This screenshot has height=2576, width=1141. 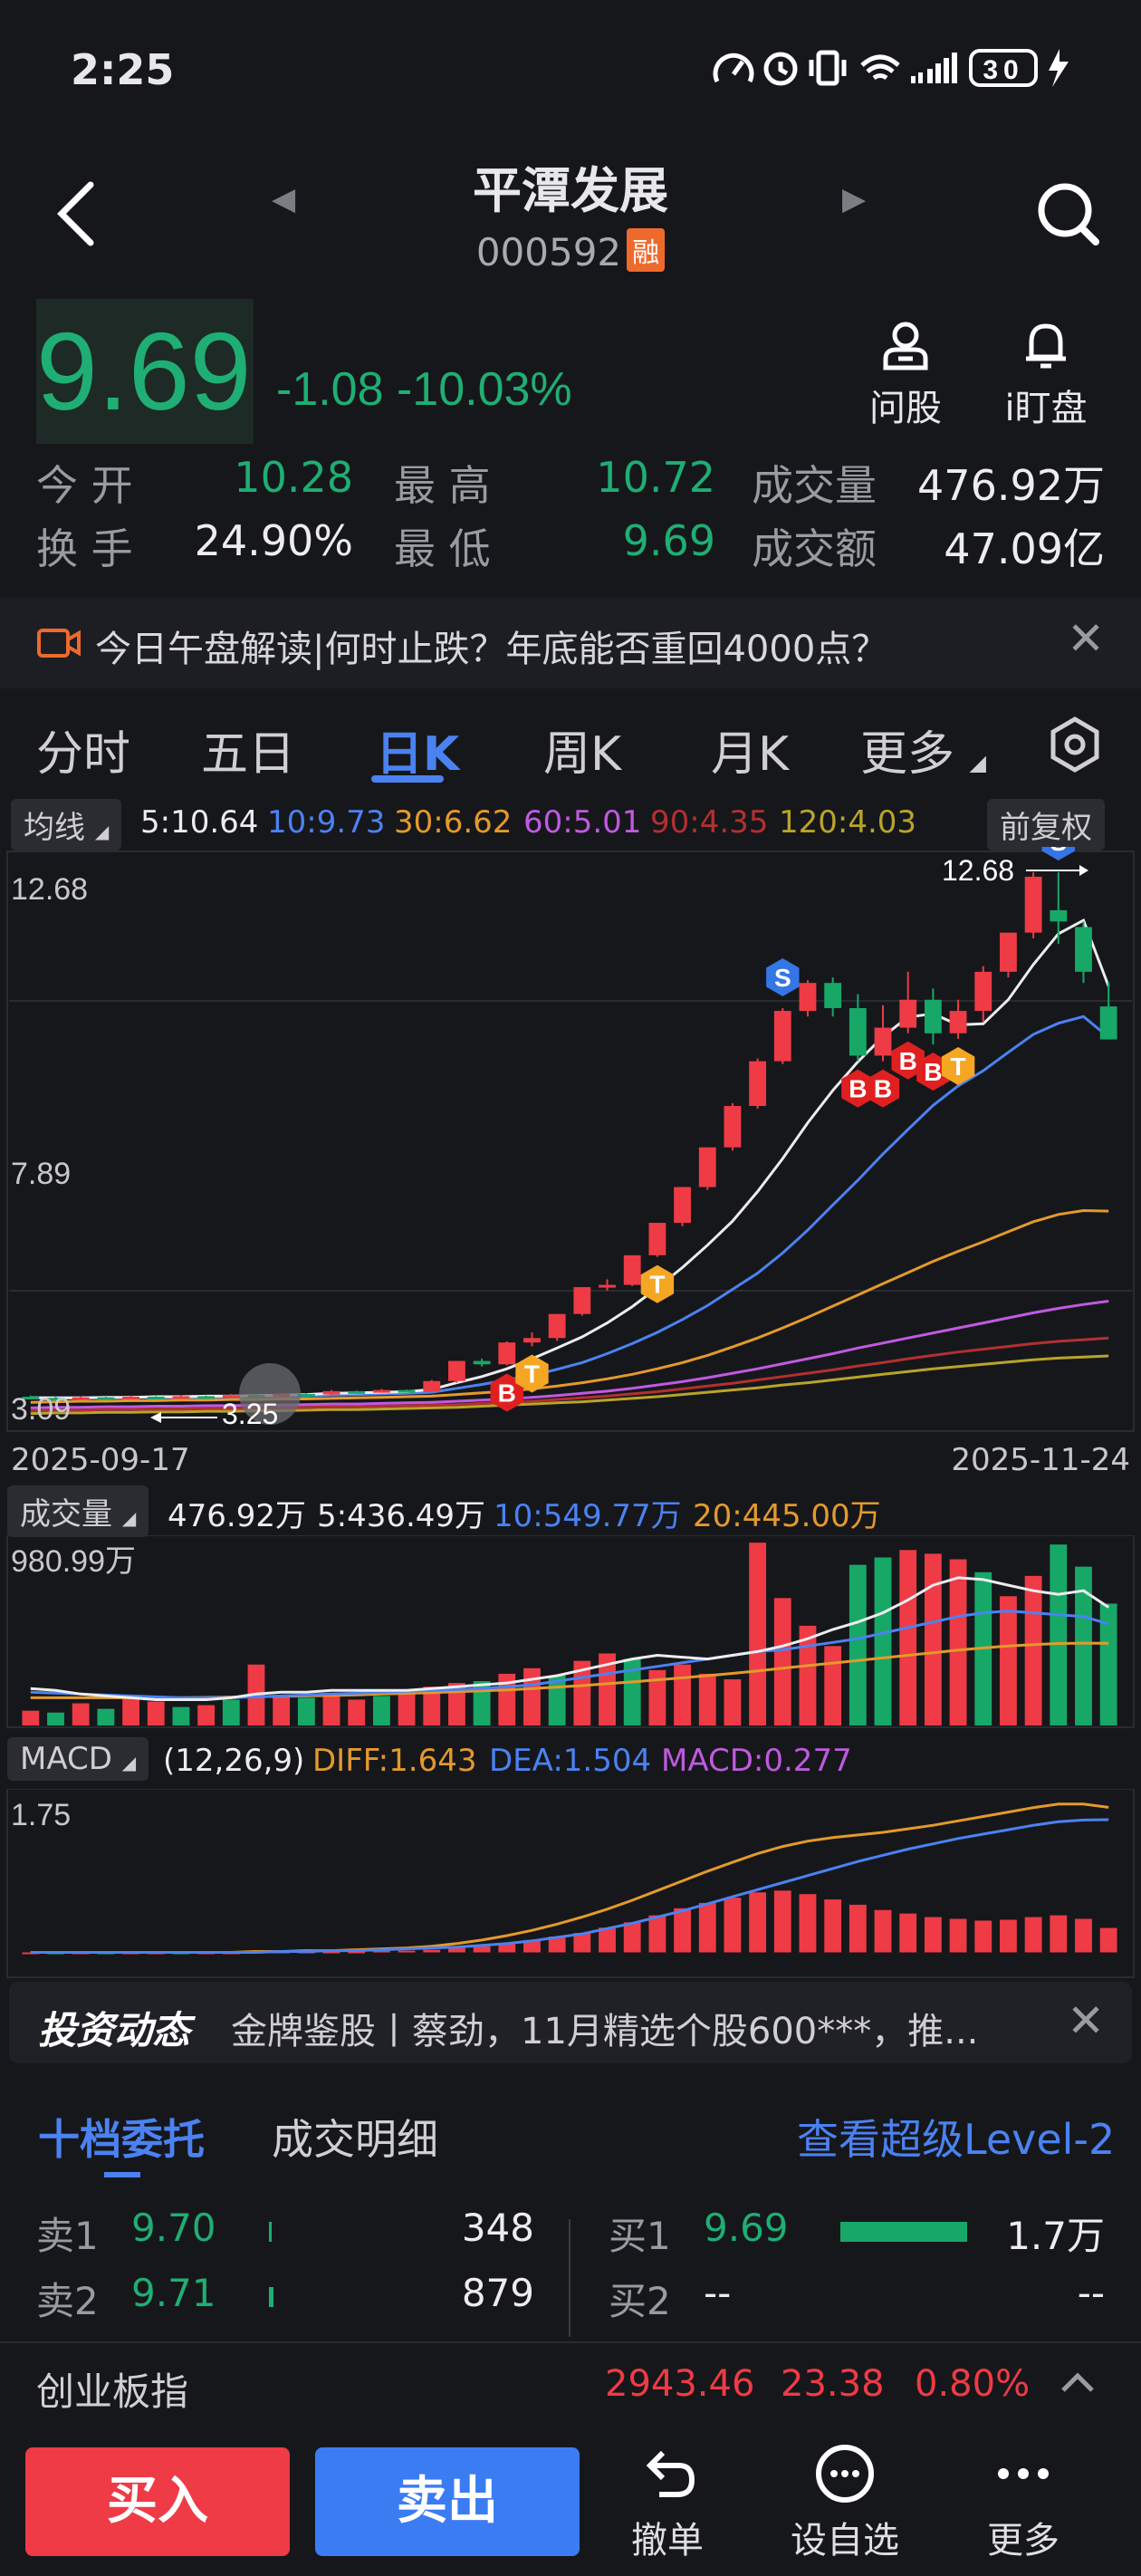 I want to click on kline-ma60-line, so click(x=569, y=1354).